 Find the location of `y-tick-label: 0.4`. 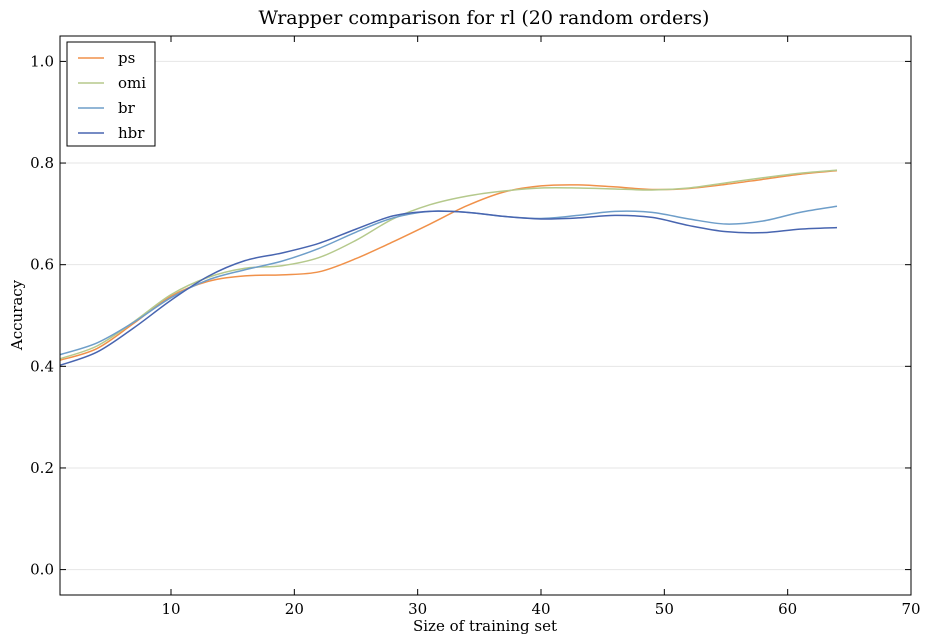

y-tick-label: 0.4 is located at coordinates (42, 366).